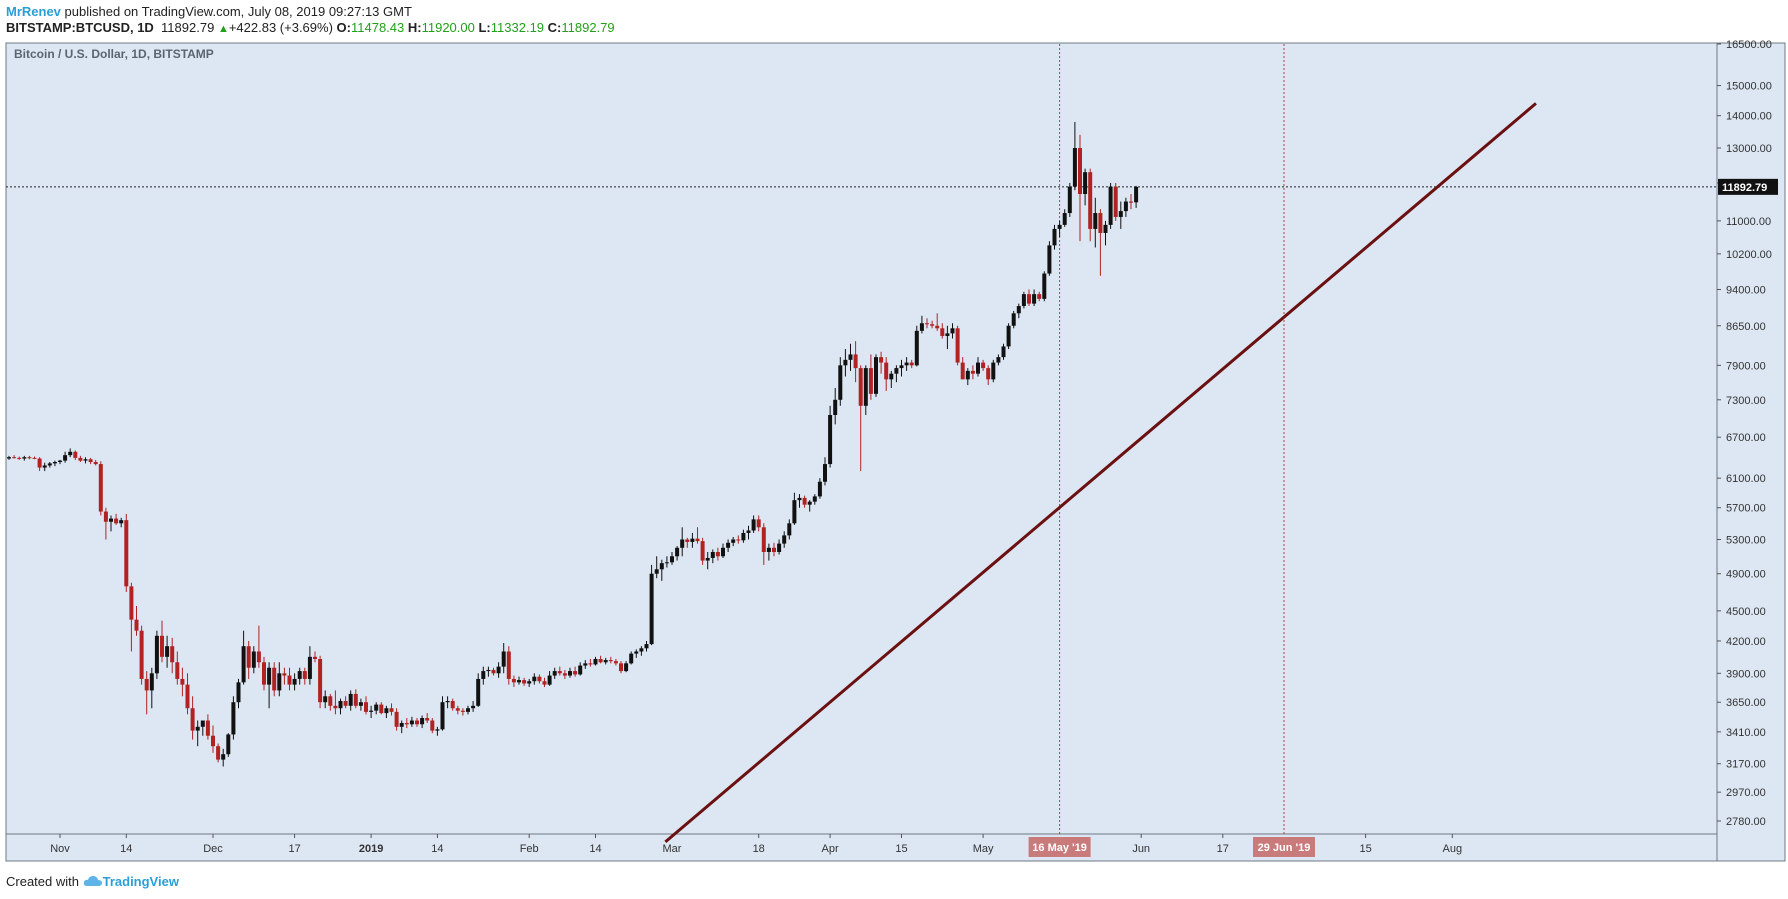 The height and width of the screenshot is (899, 1788). What do you see at coordinates (1746, 793) in the screenshot?
I see `price-tick-label: 2970.00` at bounding box center [1746, 793].